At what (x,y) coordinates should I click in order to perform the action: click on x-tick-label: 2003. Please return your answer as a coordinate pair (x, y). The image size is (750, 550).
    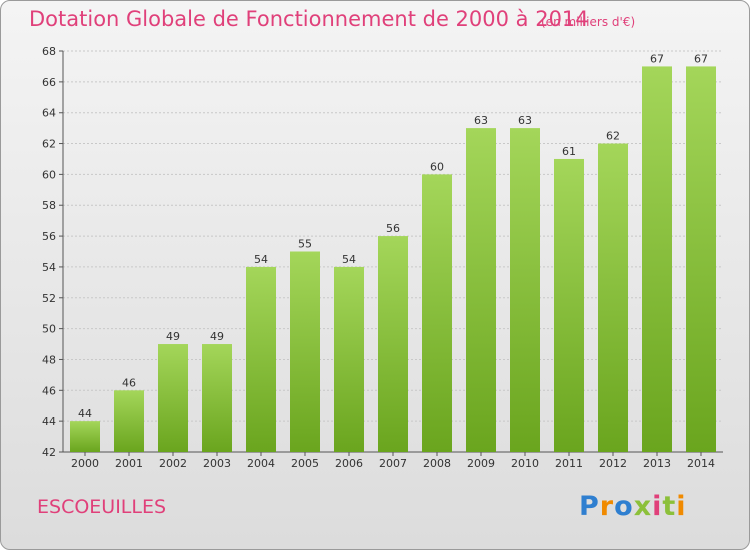
    Looking at the image, I should click on (217, 463).